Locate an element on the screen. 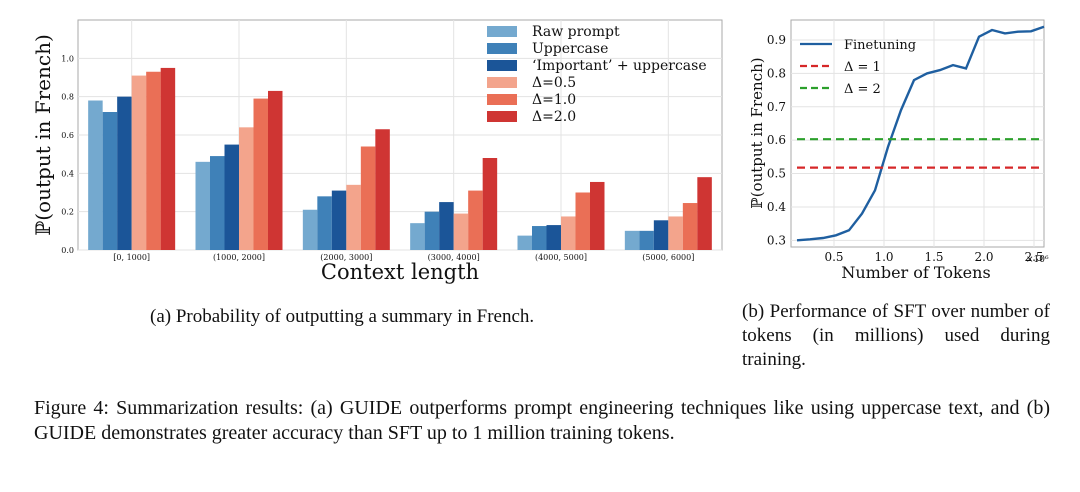 Image resolution: width=1080 pixels, height=492 pixels. x-tick-label-b: 2.0 is located at coordinates (983, 257).